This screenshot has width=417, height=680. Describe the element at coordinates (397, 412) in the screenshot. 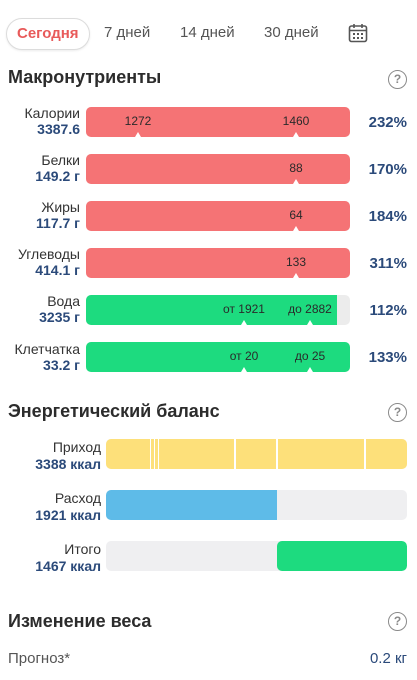

I see `energy-help-icon: ?` at that location.